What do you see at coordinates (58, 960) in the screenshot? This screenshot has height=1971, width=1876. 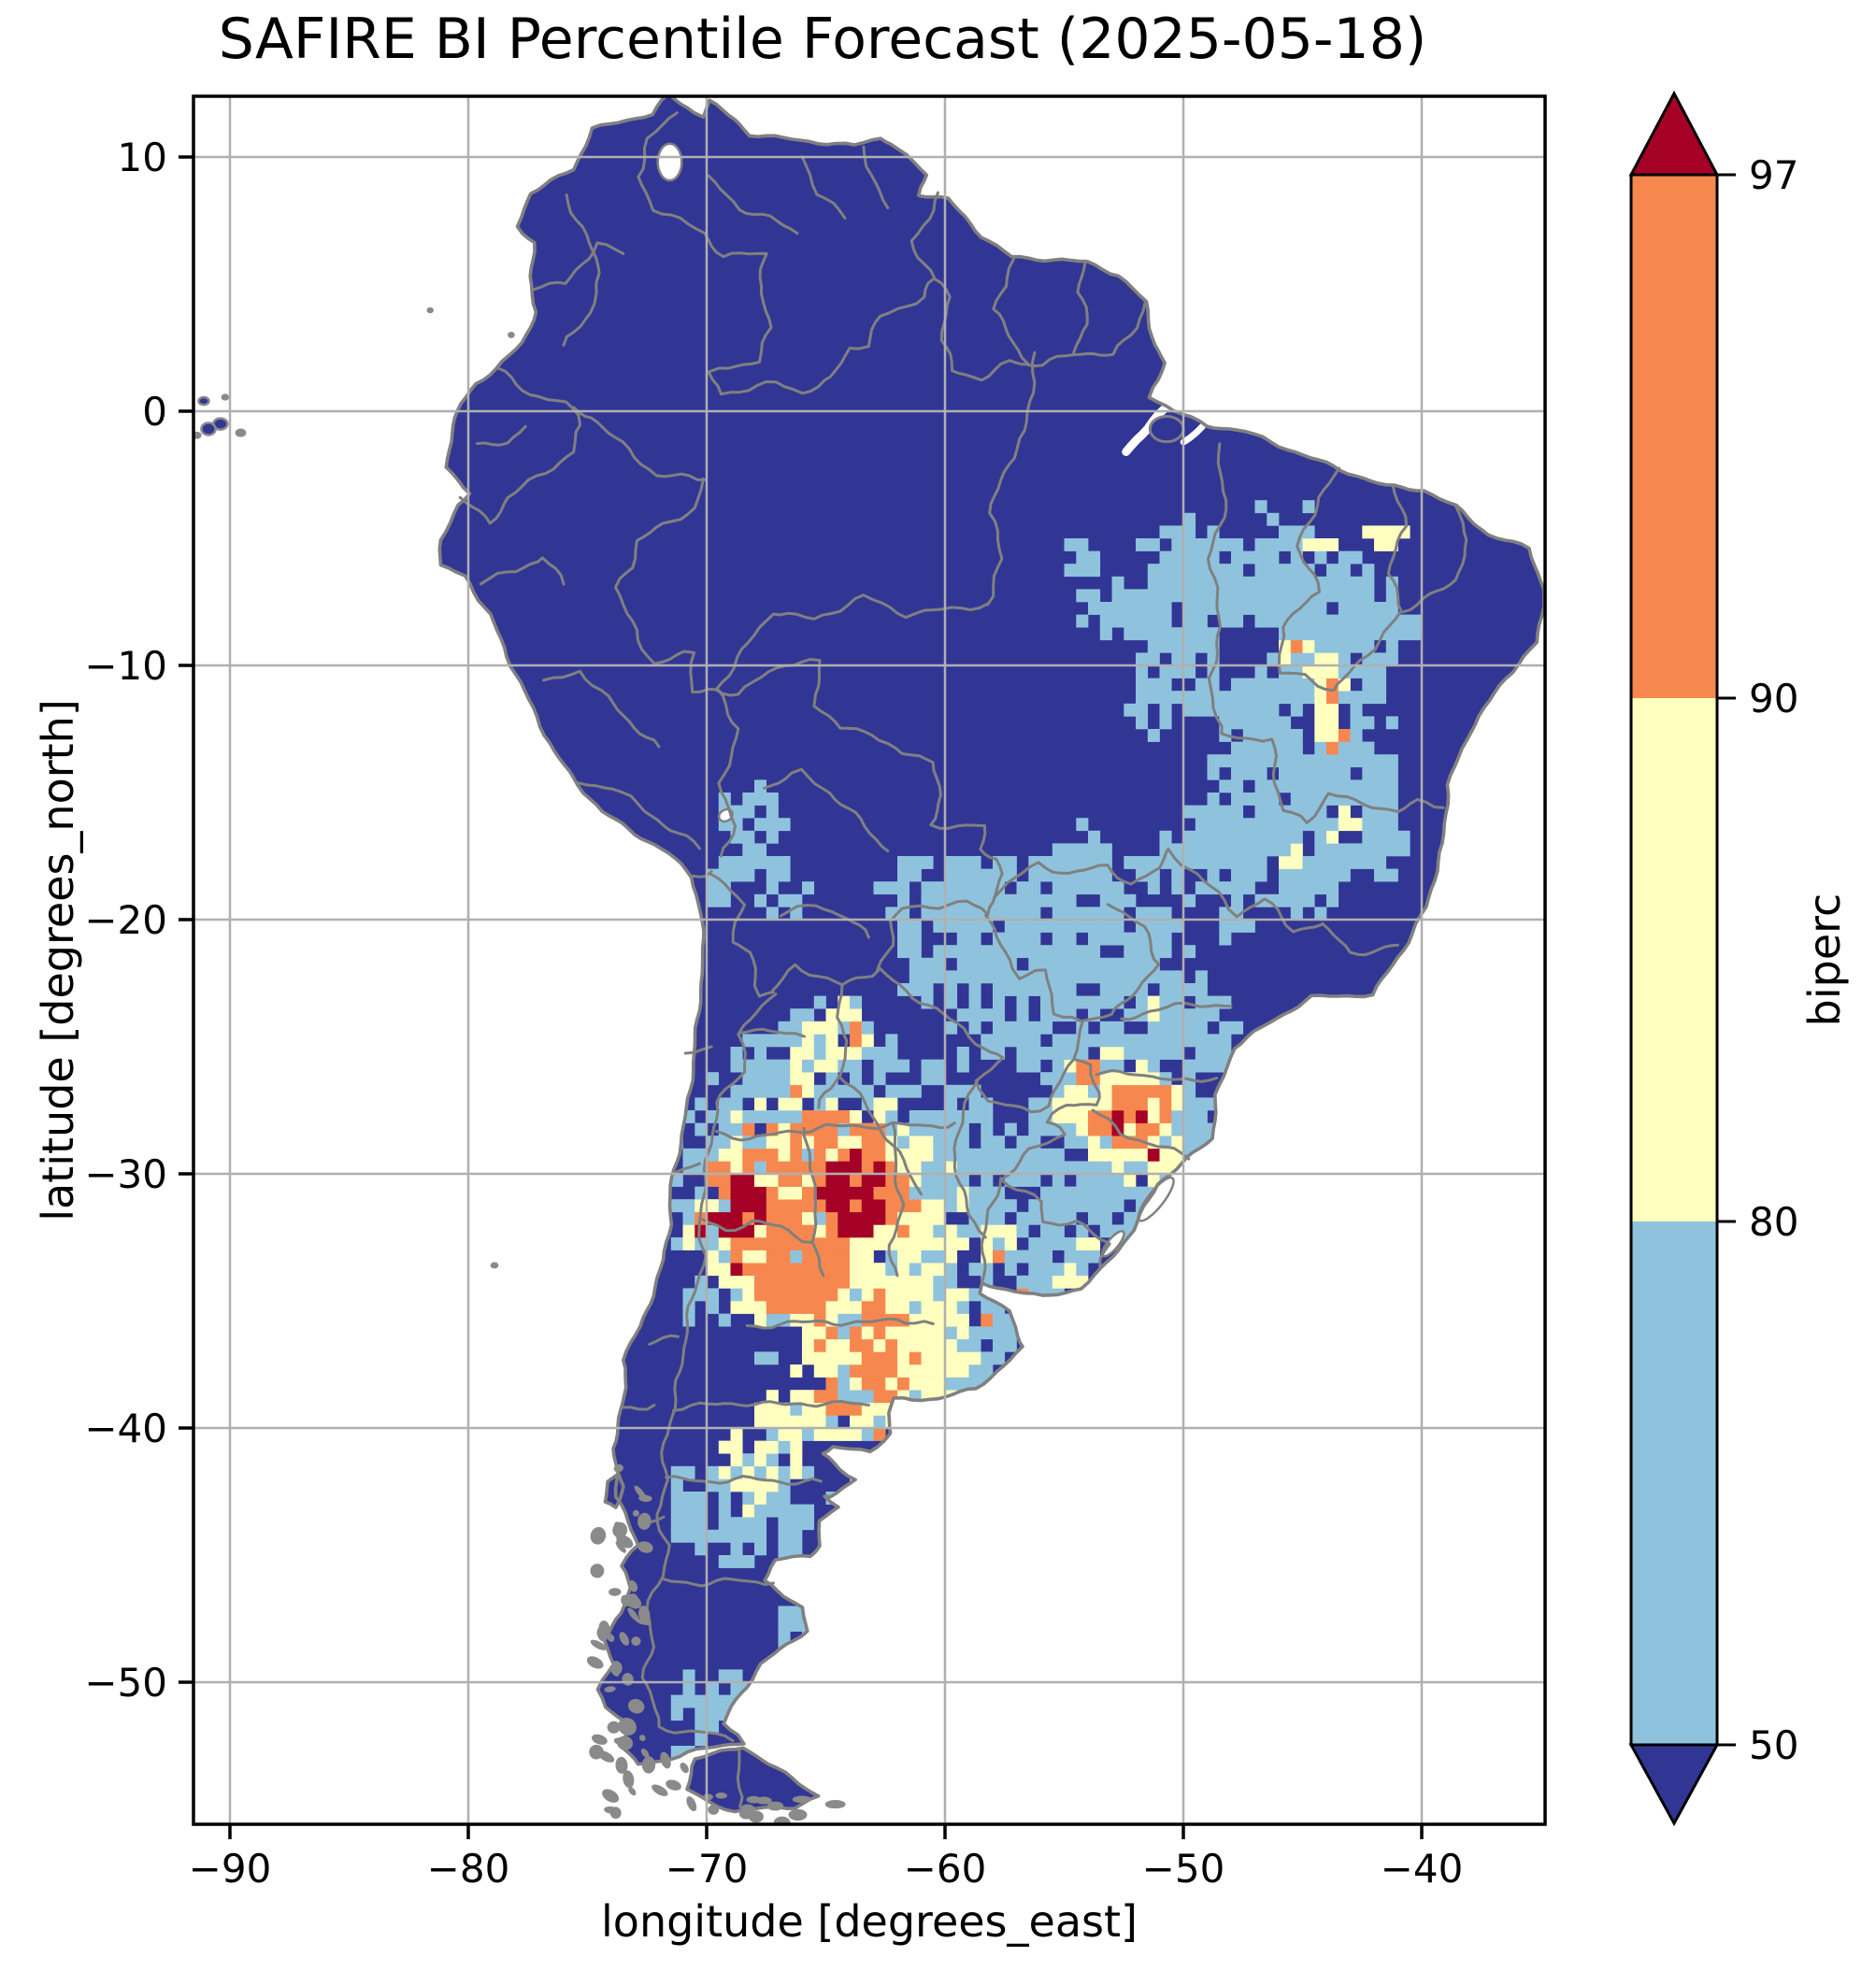 I see `y-axis-label: latitude [degrees_north]` at bounding box center [58, 960].